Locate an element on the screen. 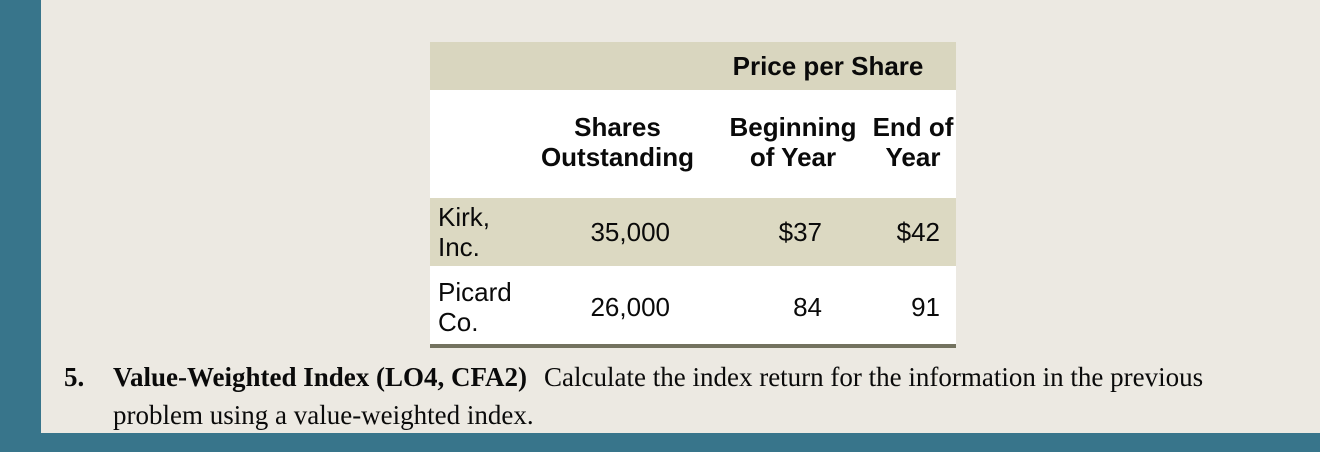 This screenshot has width=1320, height=452. end-price-value: $42 is located at coordinates (913, 230).